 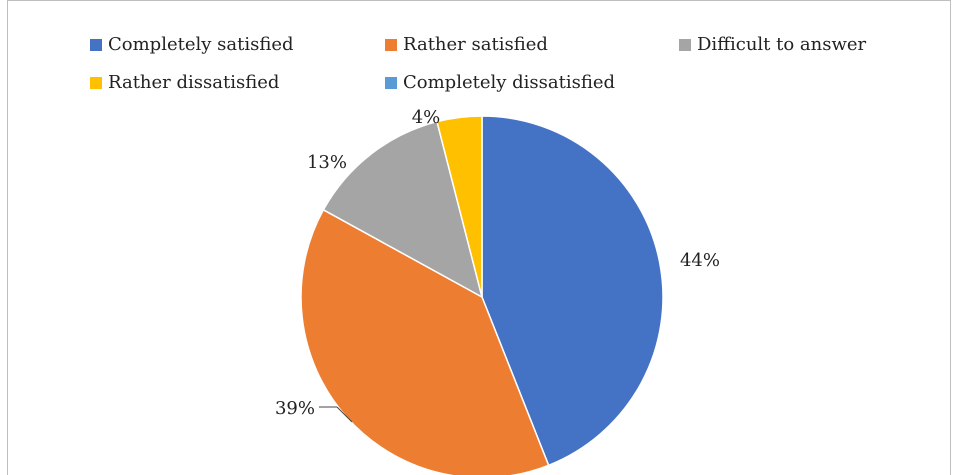 I want to click on legend-item-difficult-to-answer: Difficult to answer, so click(x=772, y=44).